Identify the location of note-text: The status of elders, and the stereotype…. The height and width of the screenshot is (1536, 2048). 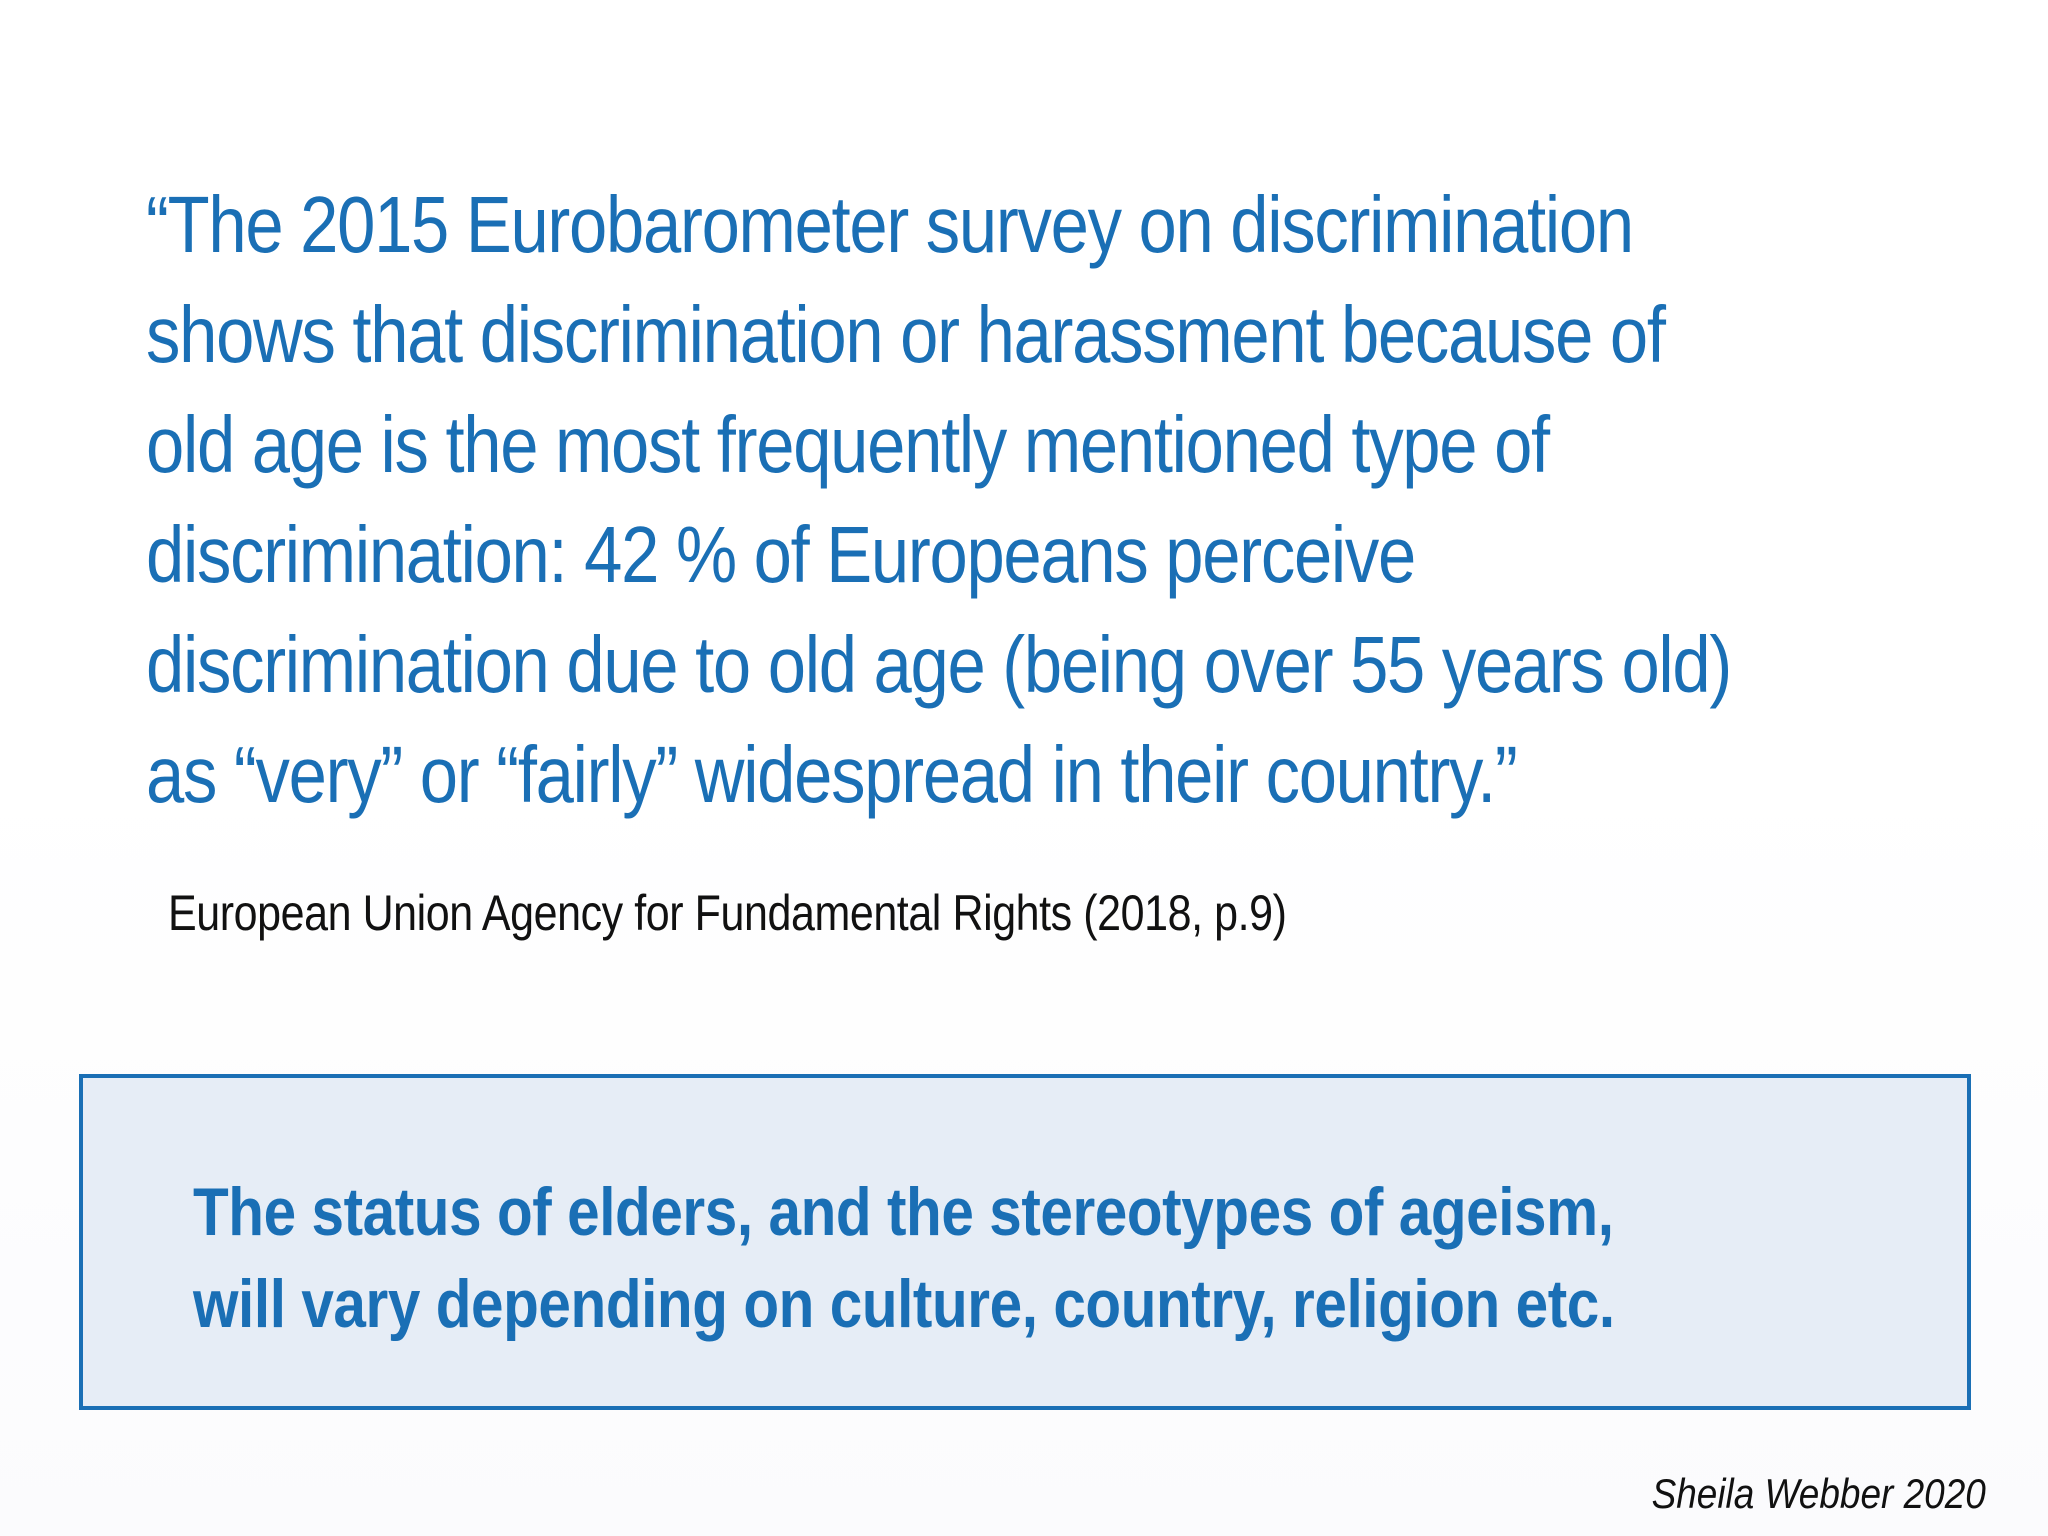
(1019, 1258).